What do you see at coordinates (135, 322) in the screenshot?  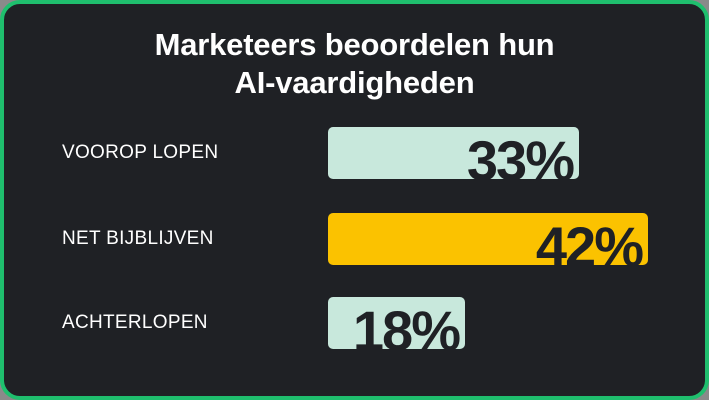 I see `bar-label: ACHTERLOPEN` at bounding box center [135, 322].